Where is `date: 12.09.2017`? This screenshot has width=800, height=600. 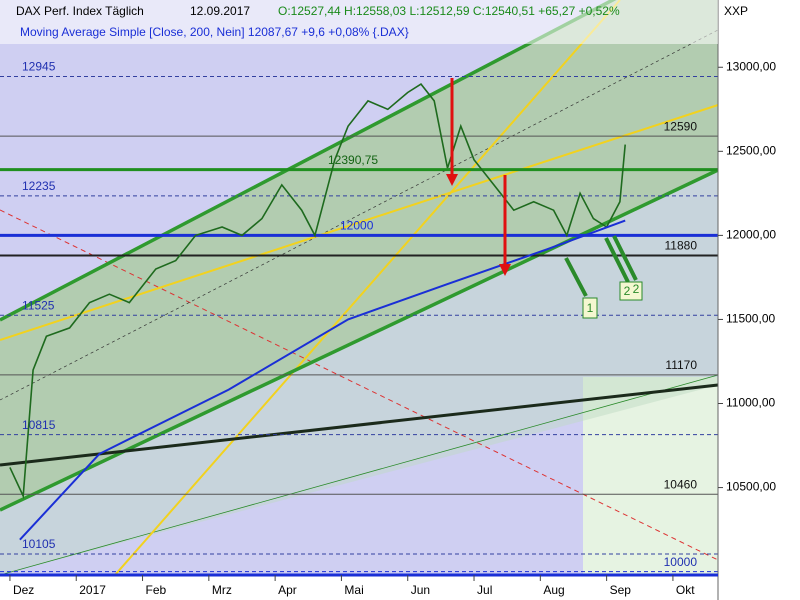 date: 12.09.2017 is located at coordinates (220, 11).